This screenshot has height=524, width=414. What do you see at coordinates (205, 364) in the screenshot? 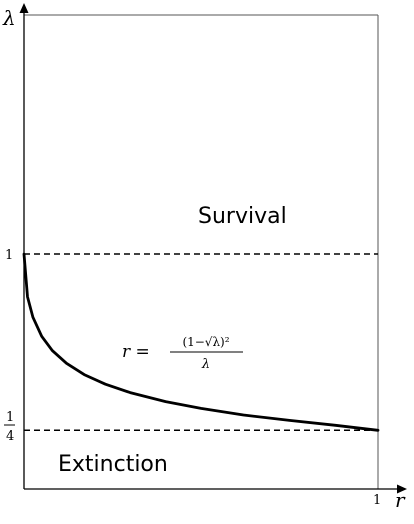
I see `formula-denominator: λ` at bounding box center [205, 364].